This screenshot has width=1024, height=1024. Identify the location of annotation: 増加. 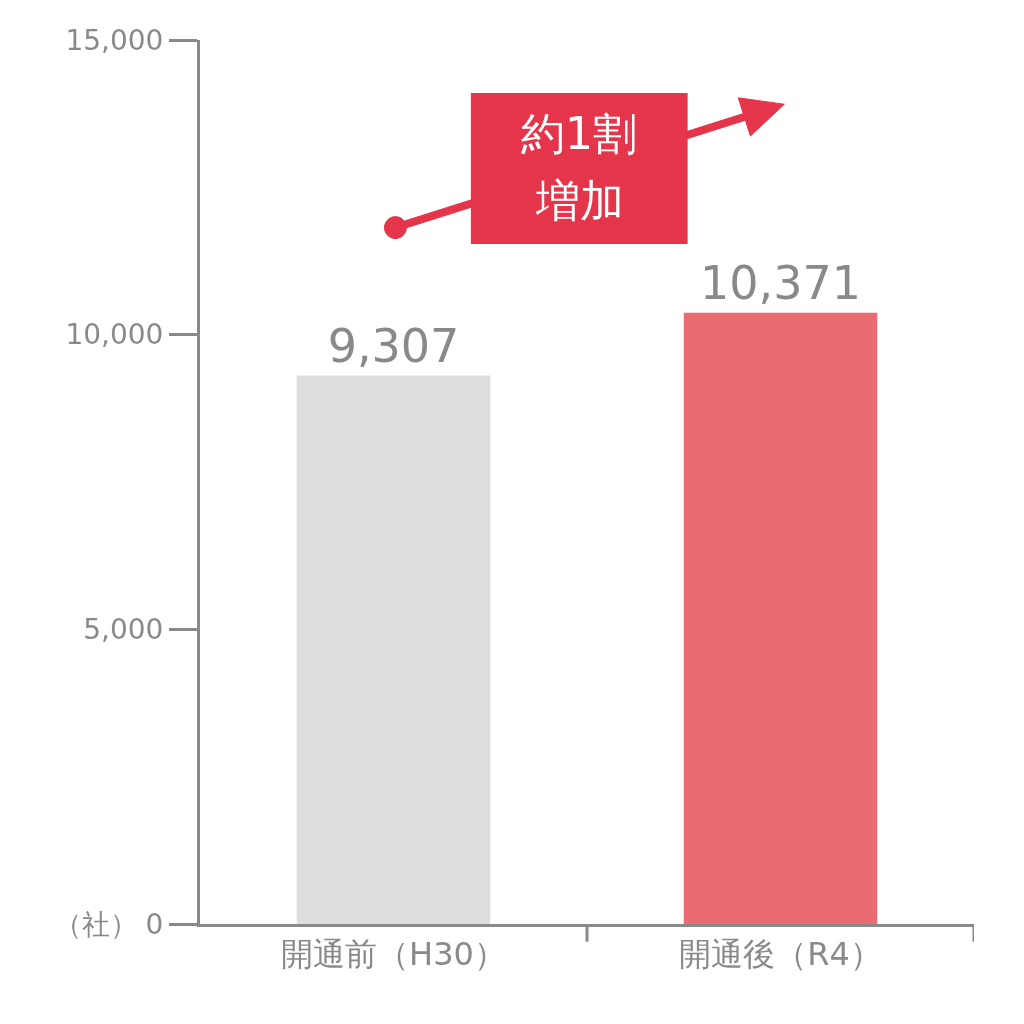
(579, 200).